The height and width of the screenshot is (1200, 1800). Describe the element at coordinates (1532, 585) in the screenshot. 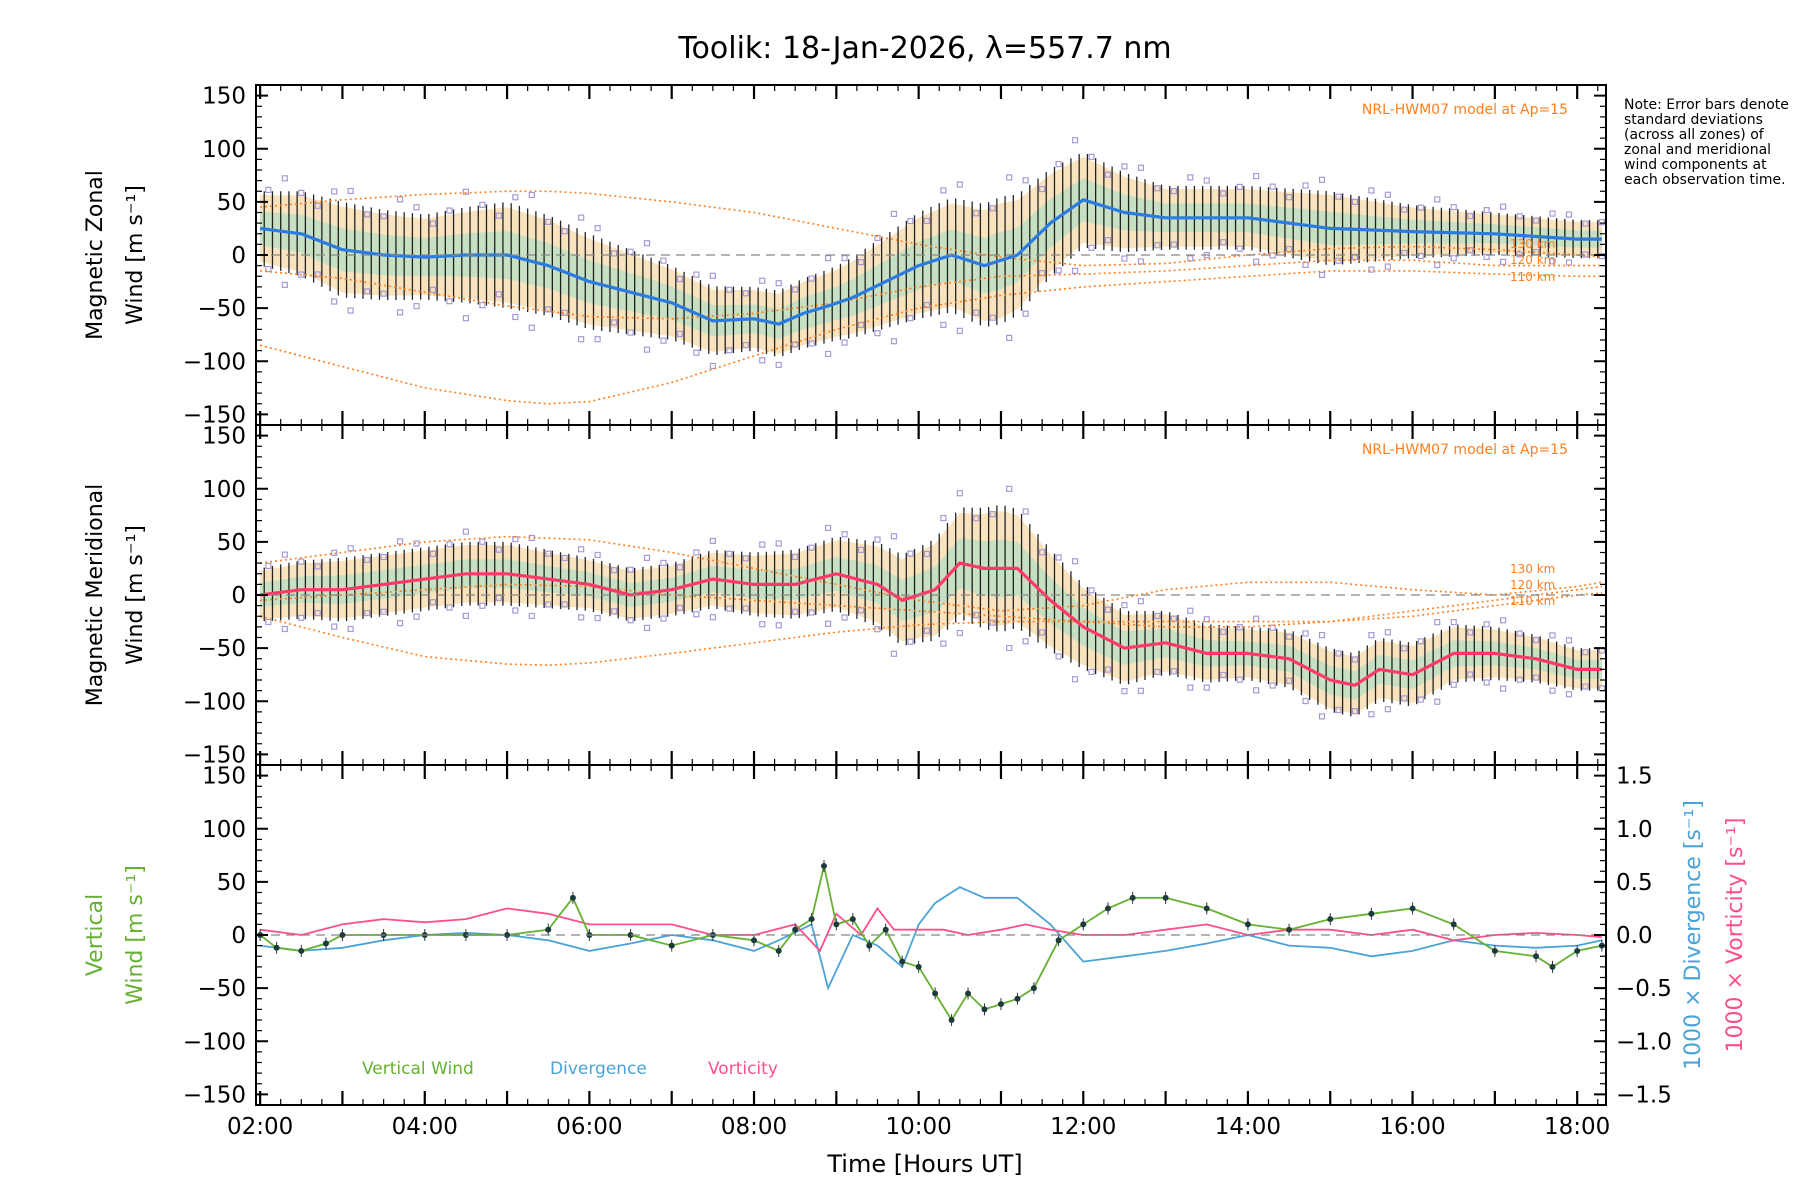

I see `meridional-alt-label: 120 km` at that location.